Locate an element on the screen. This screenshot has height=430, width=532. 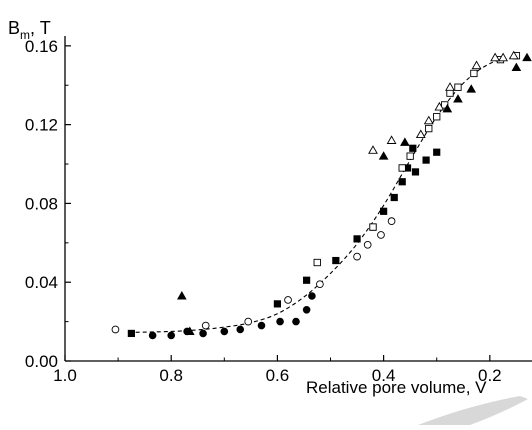
y-axis-label-main: B is located at coordinates (14, 28).